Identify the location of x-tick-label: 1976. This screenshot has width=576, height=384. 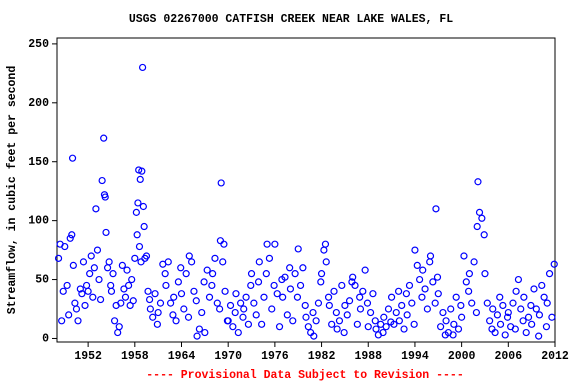
(275, 356).